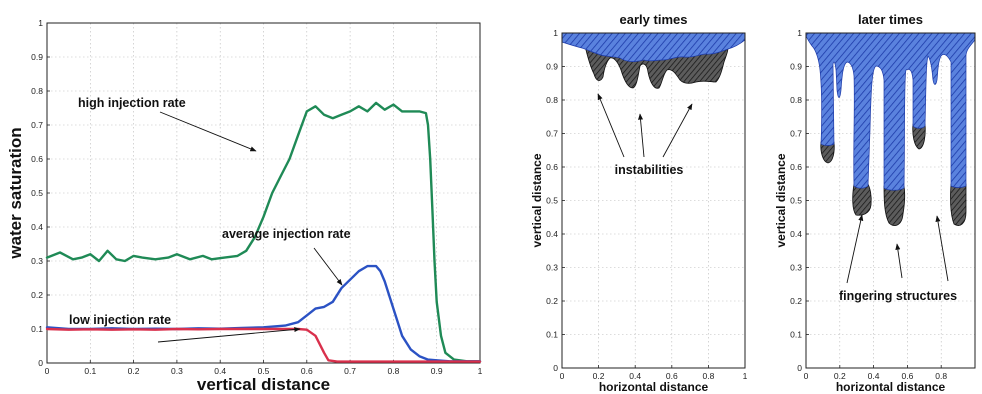  What do you see at coordinates (132, 103) in the screenshot?
I see `annotation-high-injection-rate: high injection rate` at bounding box center [132, 103].